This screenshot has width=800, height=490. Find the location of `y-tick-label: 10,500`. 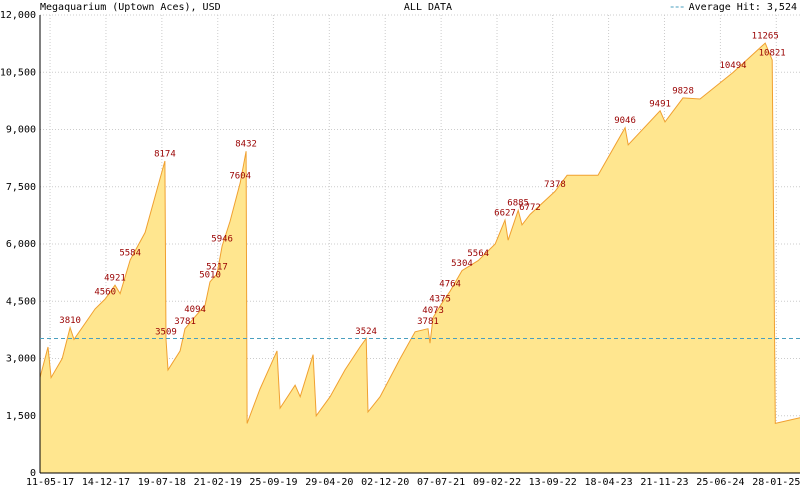

y-tick-label: 10,500 is located at coordinates (18, 72).